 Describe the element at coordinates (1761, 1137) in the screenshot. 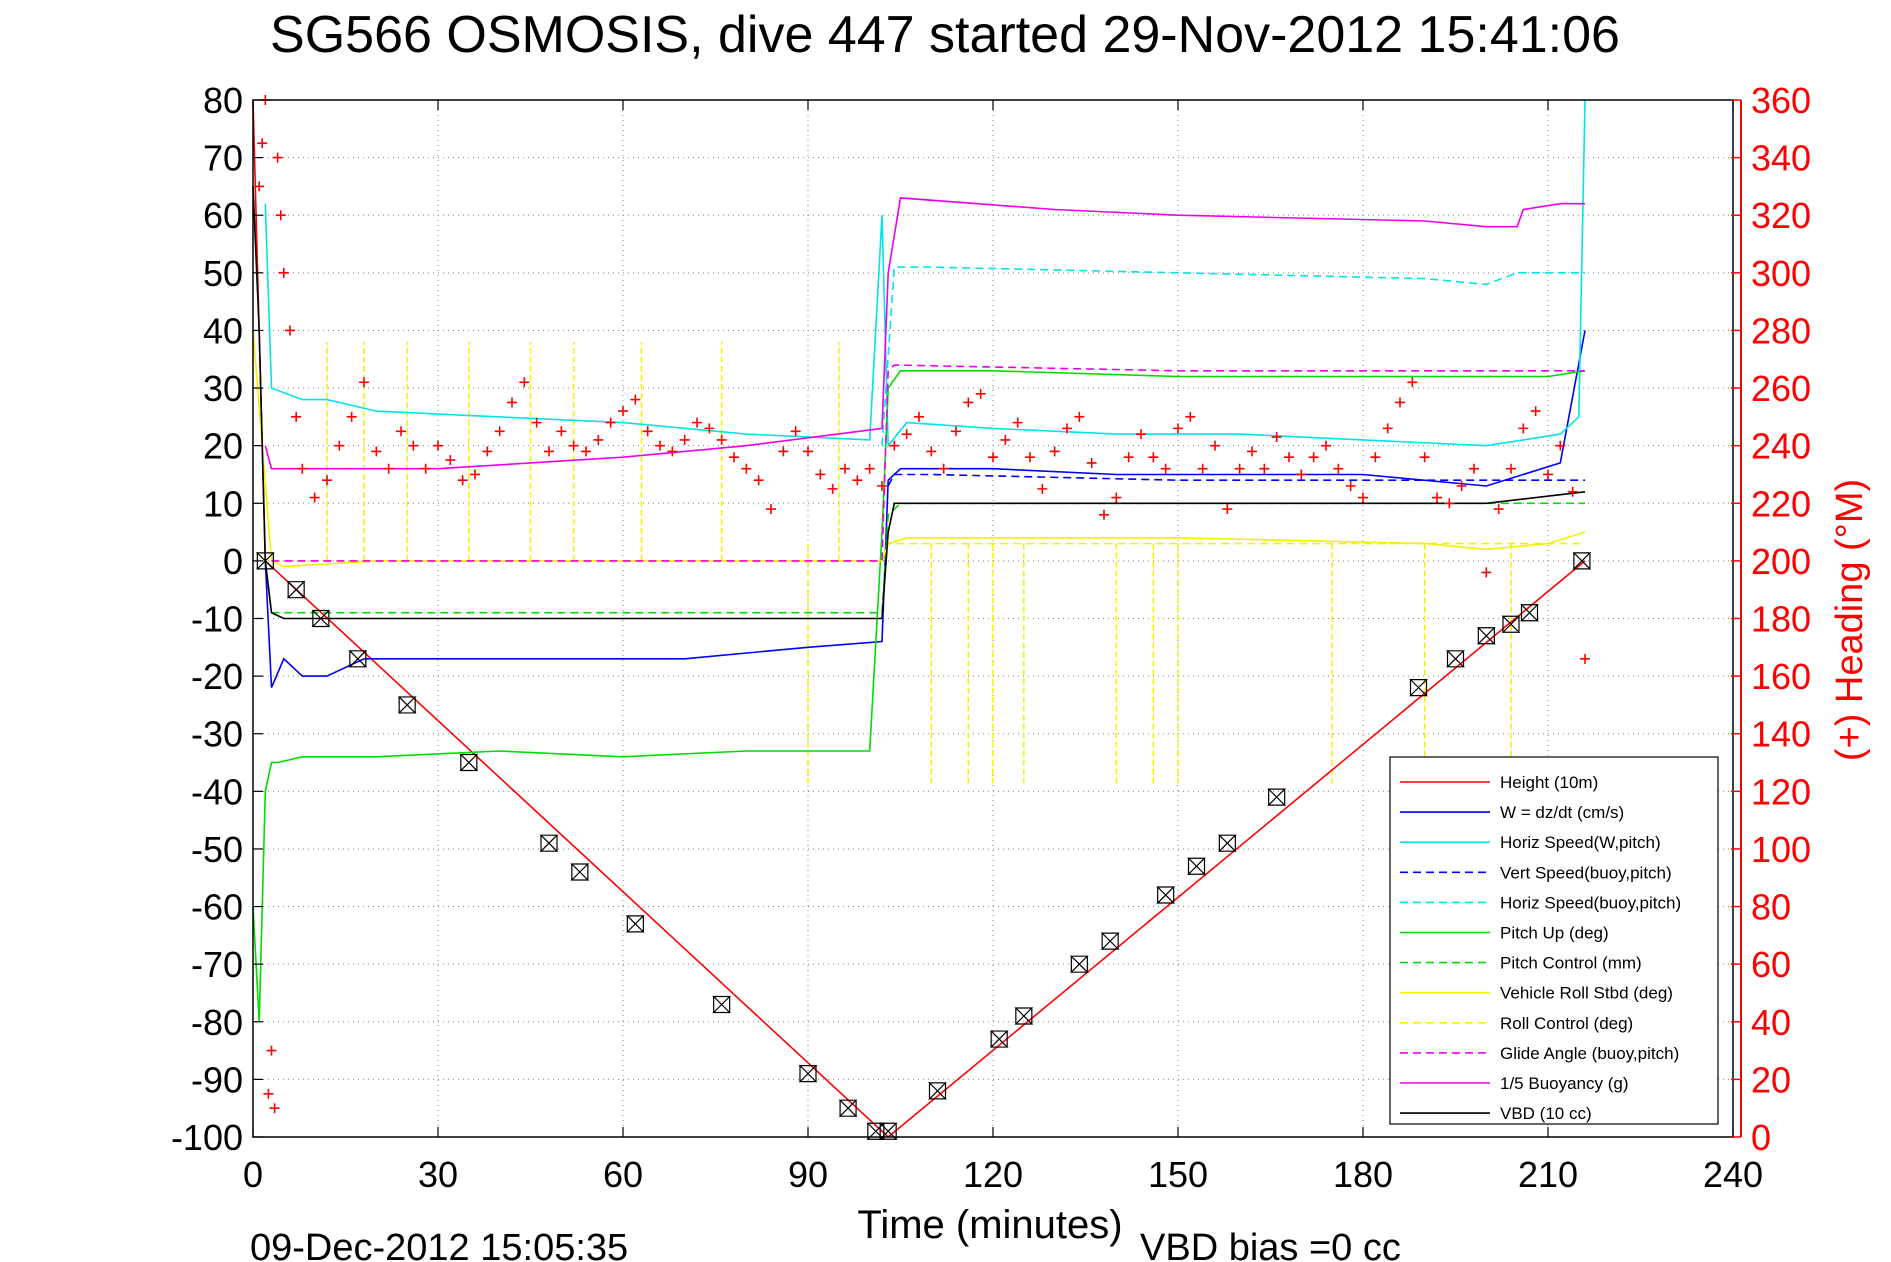

I see `y2-tick-label: 0` at that location.